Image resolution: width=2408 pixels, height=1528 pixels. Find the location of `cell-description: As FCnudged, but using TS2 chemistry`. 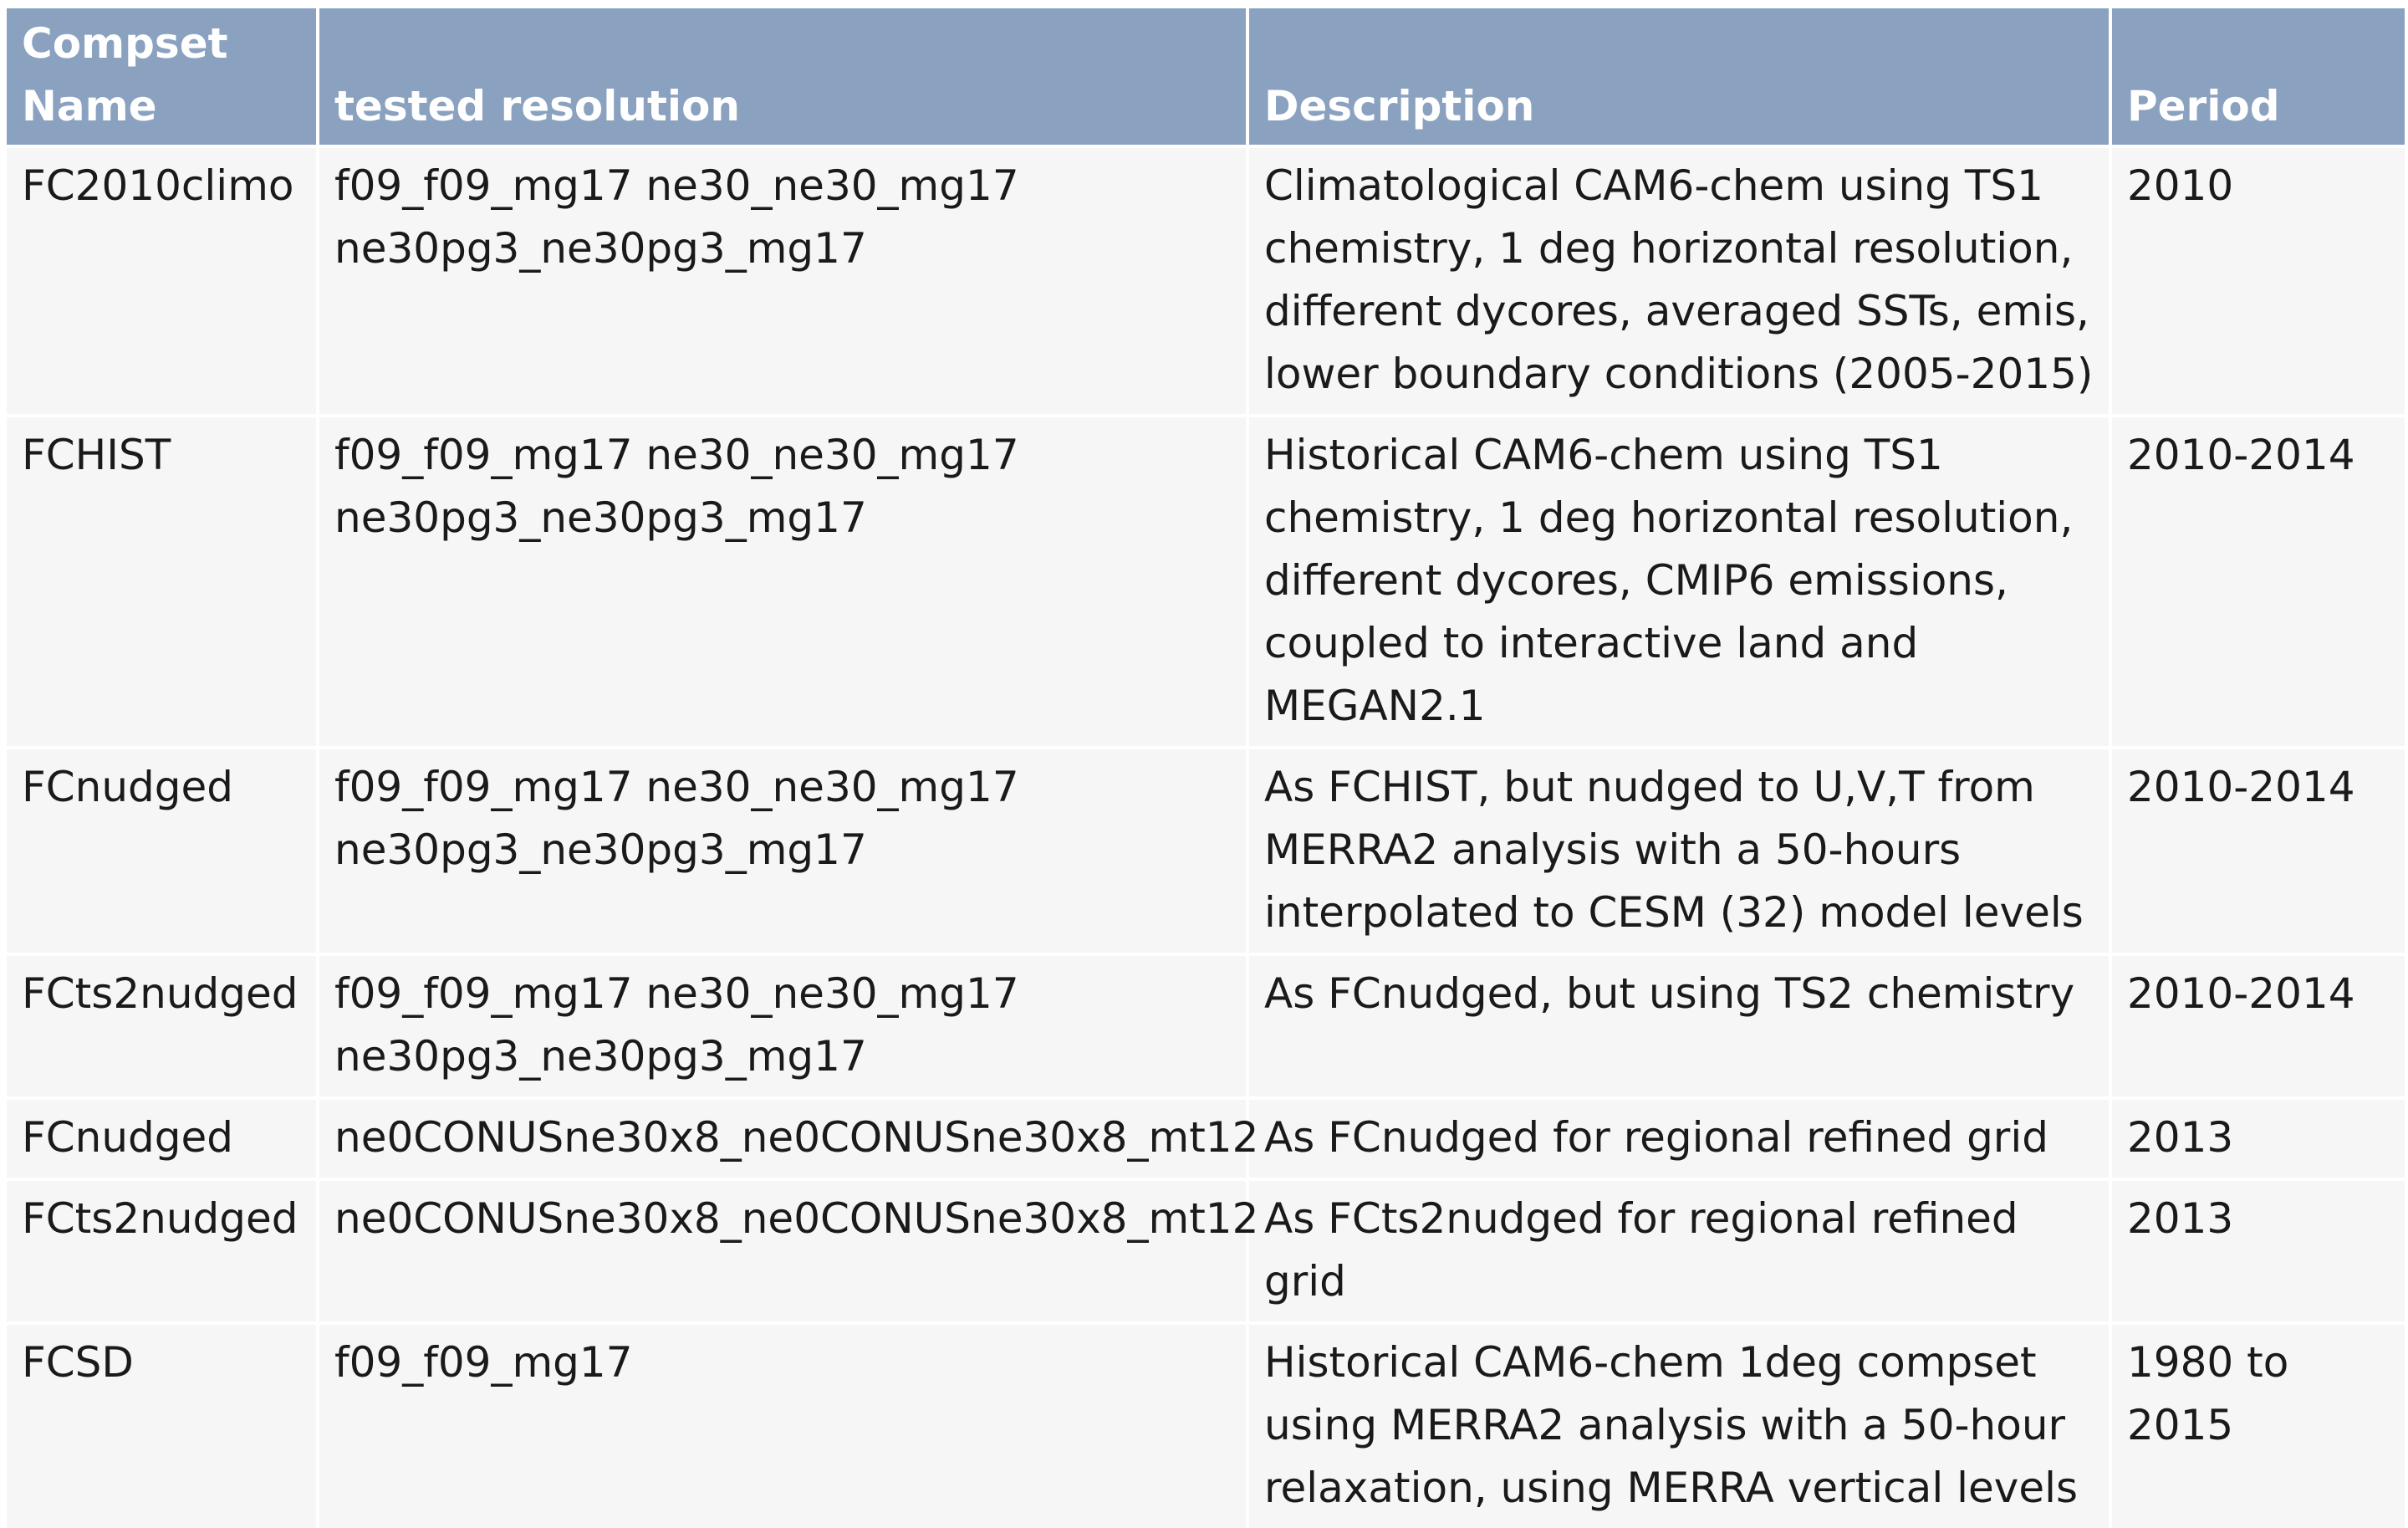

cell-description: As FCnudged, but using TS2 chemistry is located at coordinates (1679, 1025).